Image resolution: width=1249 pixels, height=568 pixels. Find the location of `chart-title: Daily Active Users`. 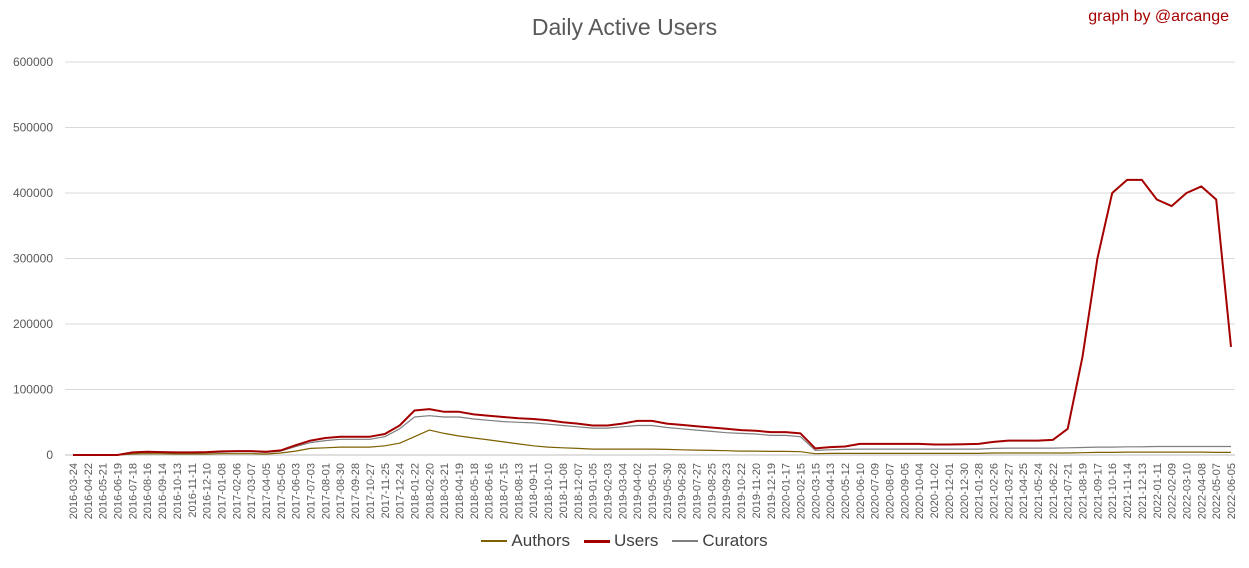

chart-title: Daily Active Users is located at coordinates (624, 27).